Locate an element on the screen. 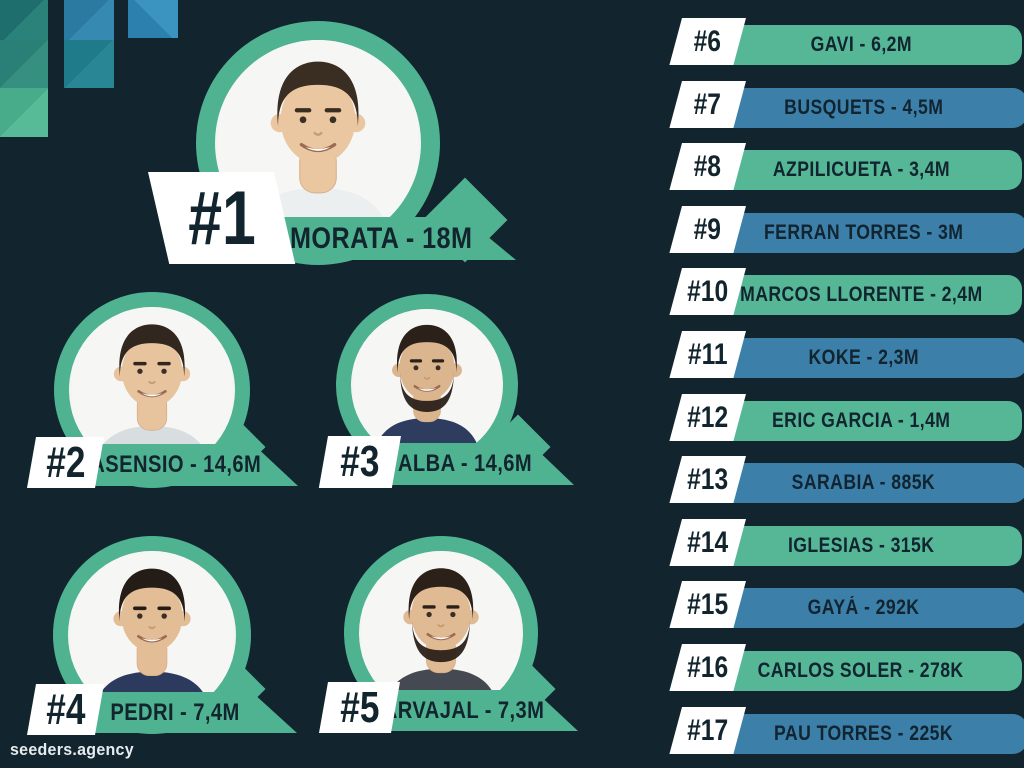  rank-tag: #7 is located at coordinates (707, 104).